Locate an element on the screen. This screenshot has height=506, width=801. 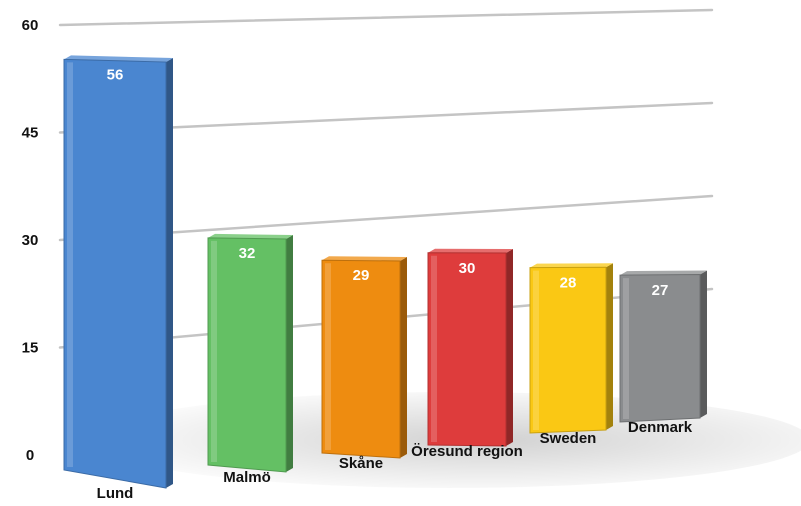
bar-6: 27 is located at coordinates (663, 346).